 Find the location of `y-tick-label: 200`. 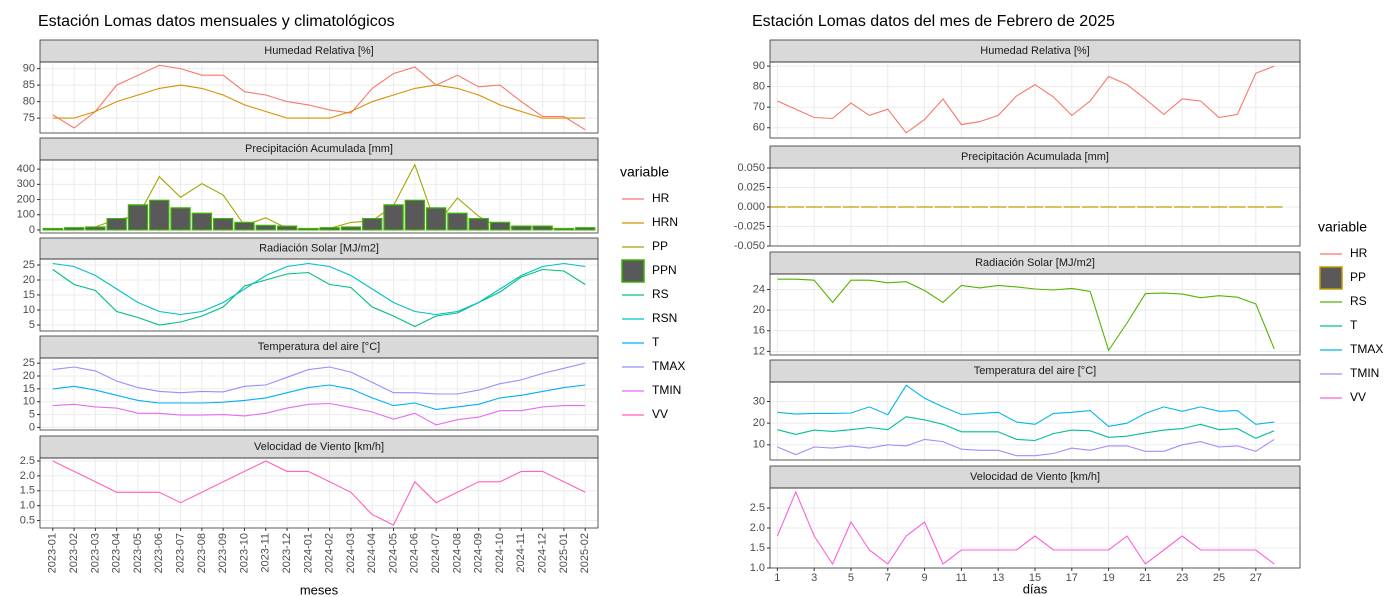

y-tick-label: 200 is located at coordinates (26, 199).